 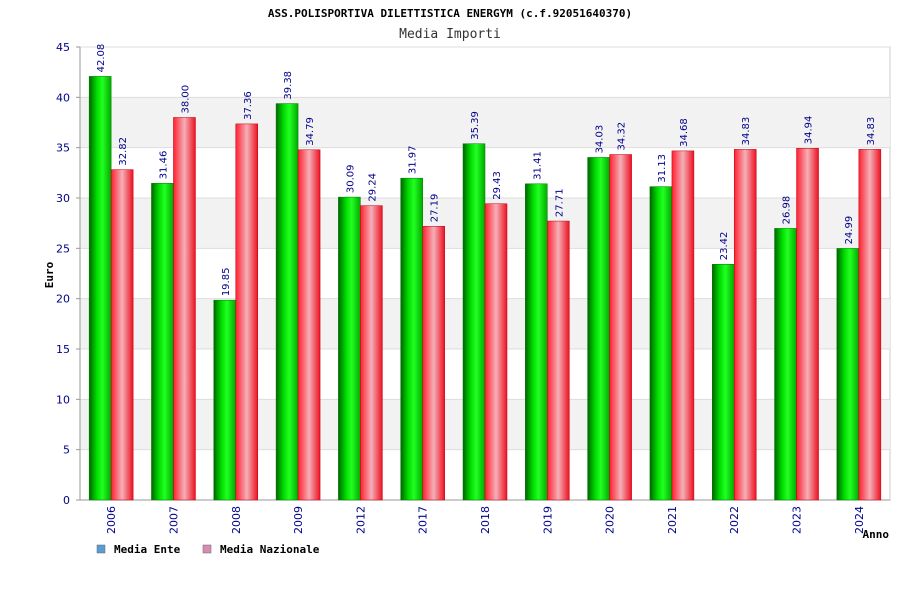 What do you see at coordinates (372, 187) in the screenshot?
I see `data-label: 29.24` at bounding box center [372, 187].